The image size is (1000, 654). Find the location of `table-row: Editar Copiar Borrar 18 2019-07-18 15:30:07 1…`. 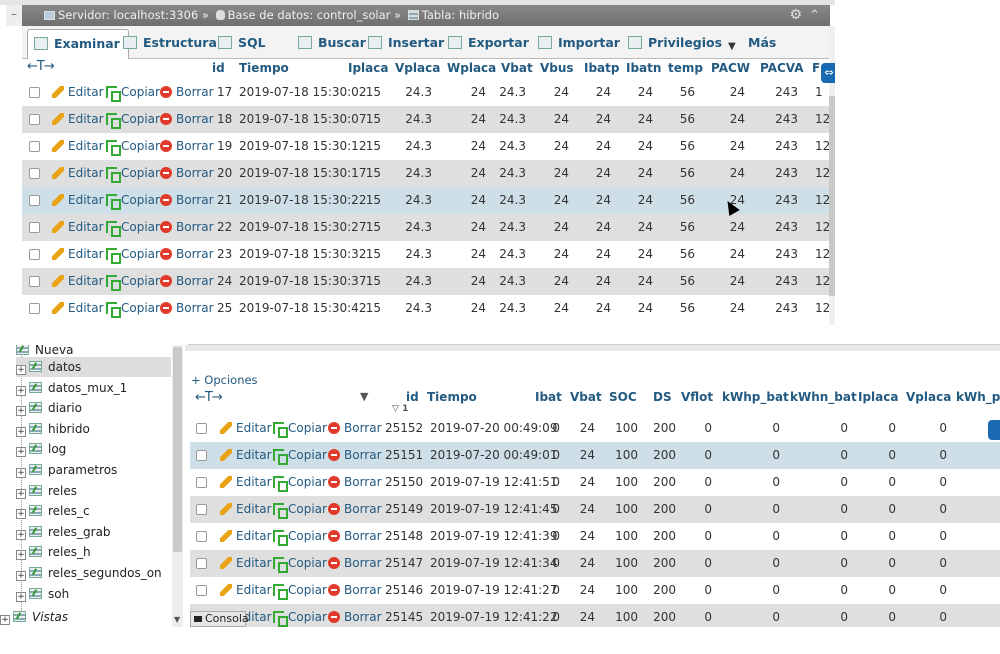

table-row: Editar Copiar Borrar 18 2019-07-18 15:30:07 1… is located at coordinates (425, 119).